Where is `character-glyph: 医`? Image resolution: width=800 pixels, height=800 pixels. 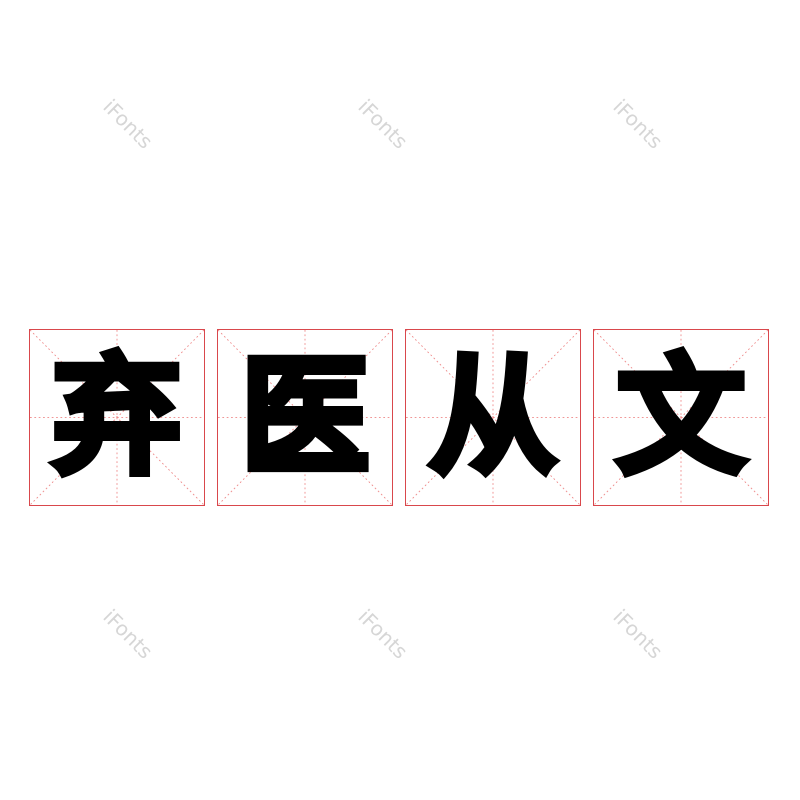
character-glyph: 医 is located at coordinates (304, 417).